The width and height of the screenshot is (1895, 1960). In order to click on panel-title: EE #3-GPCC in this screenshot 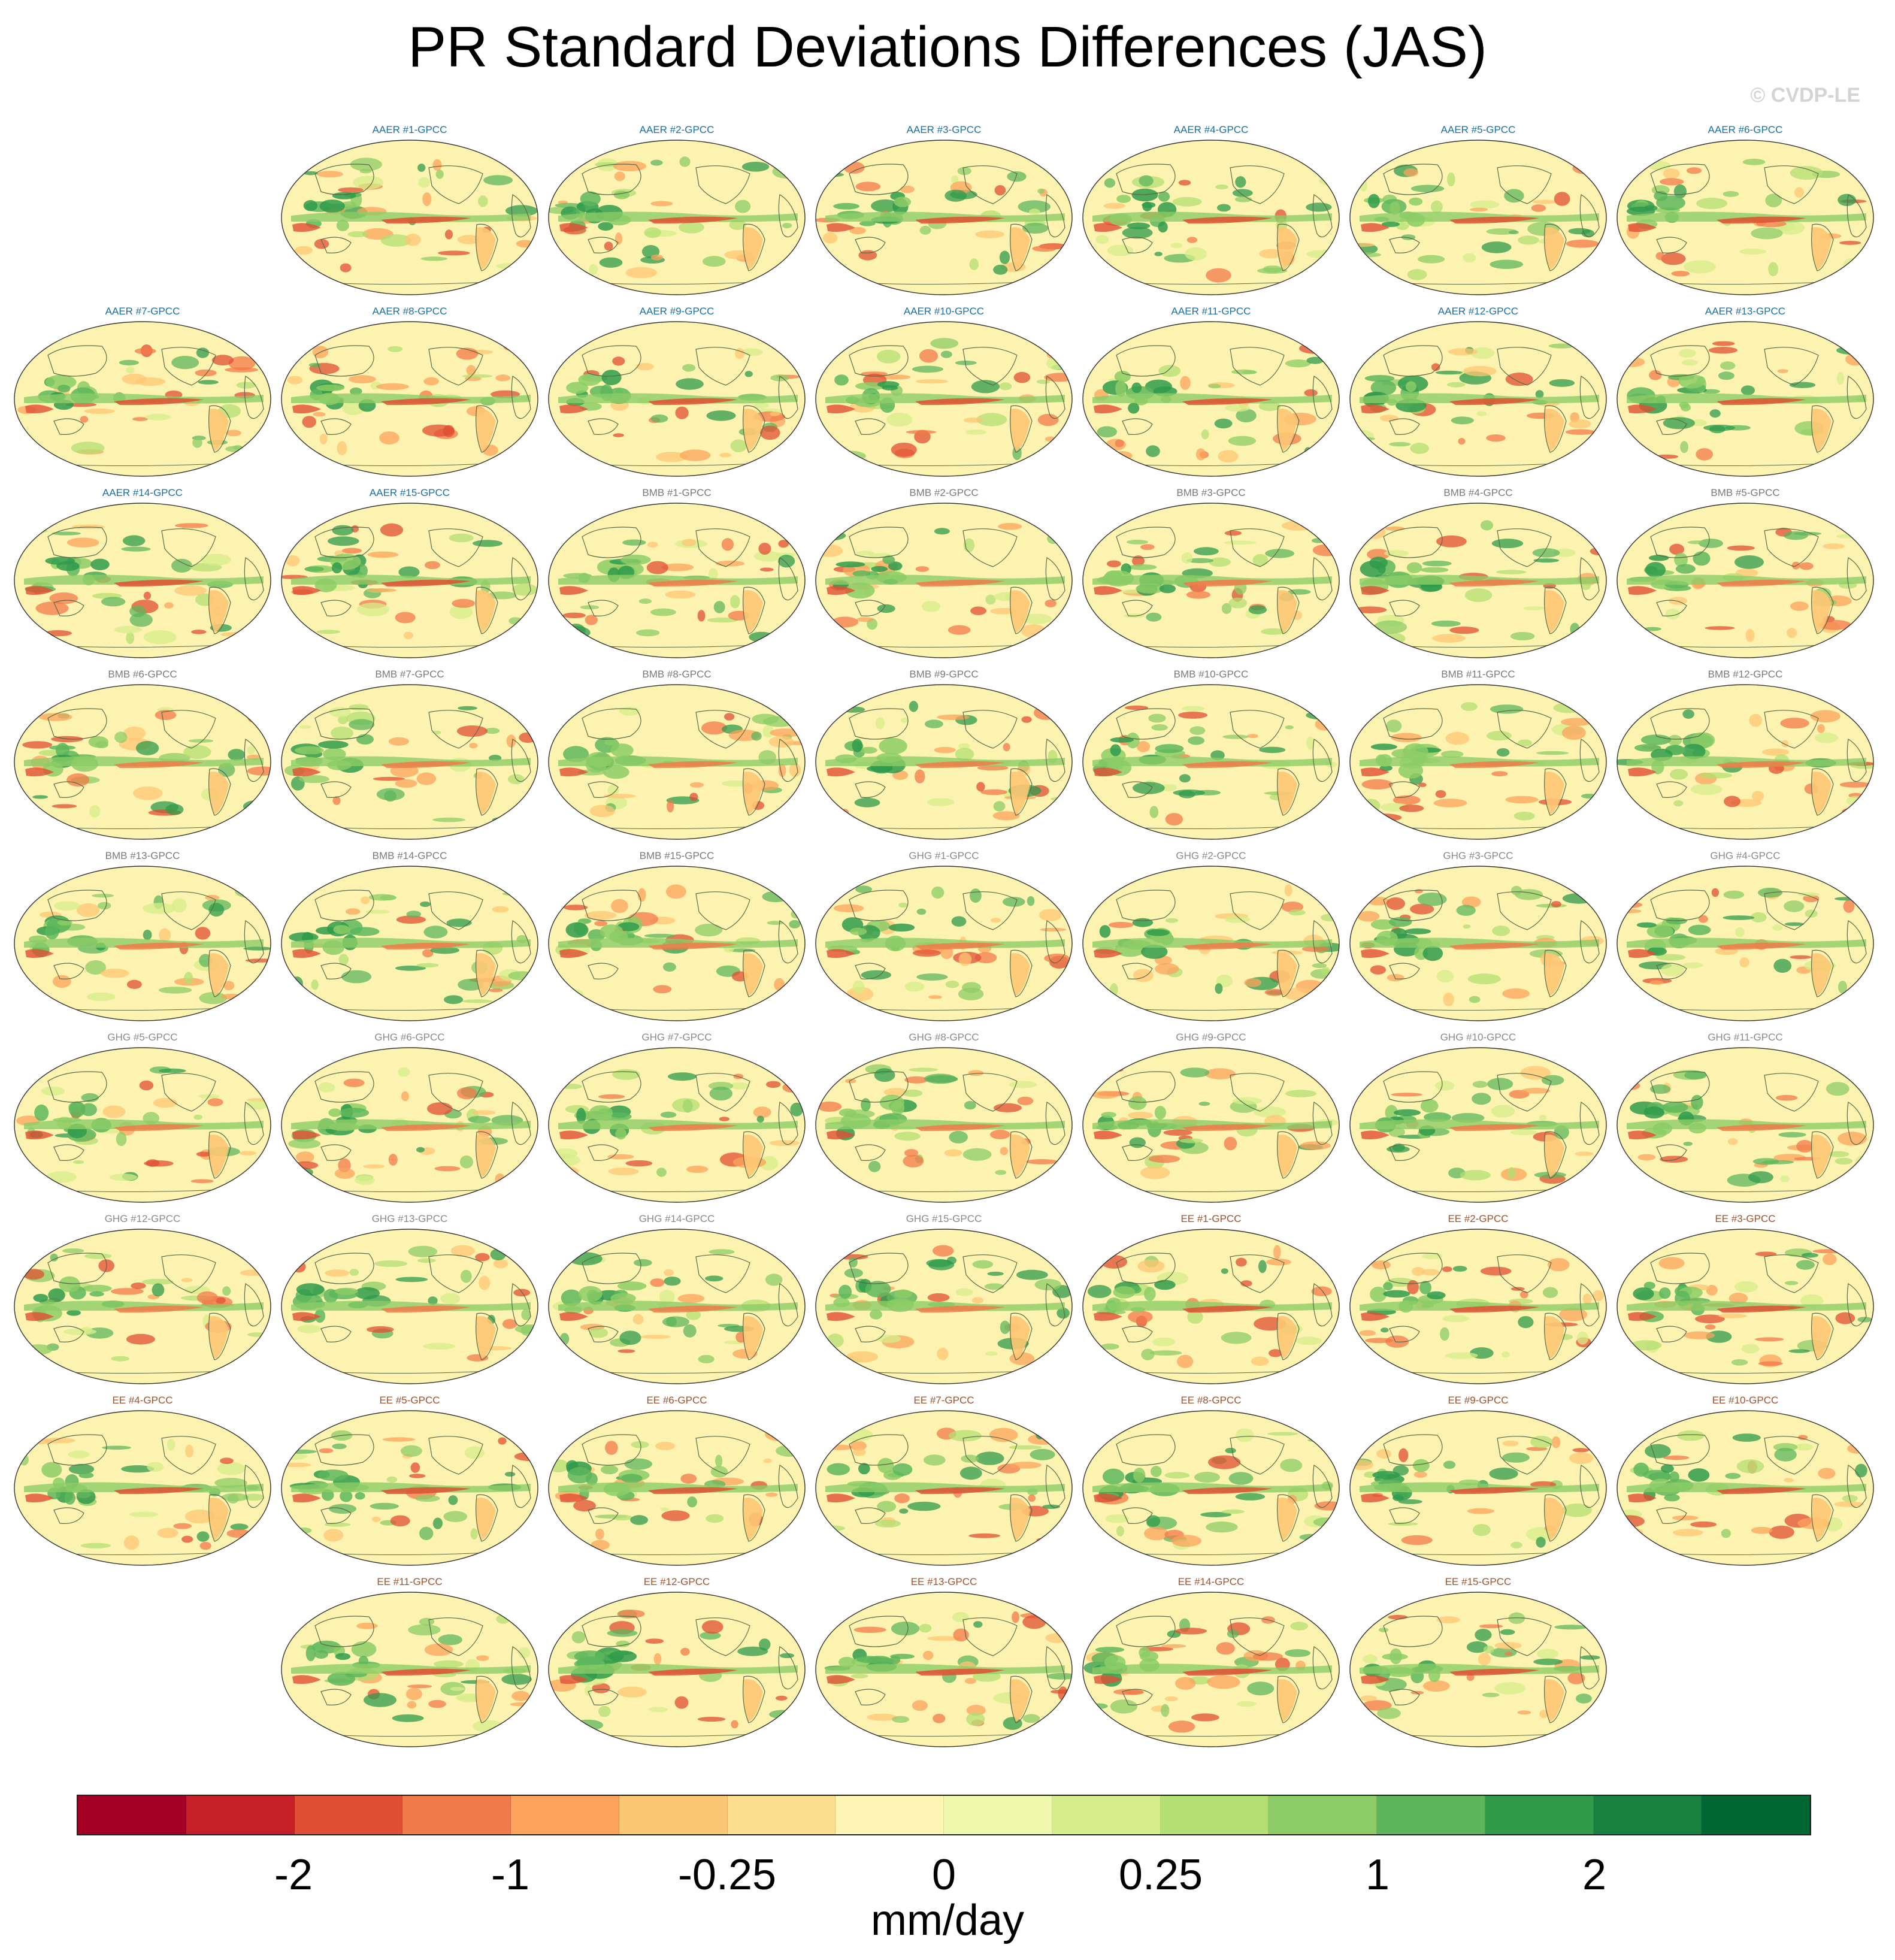, I will do `click(1745, 1218)`.